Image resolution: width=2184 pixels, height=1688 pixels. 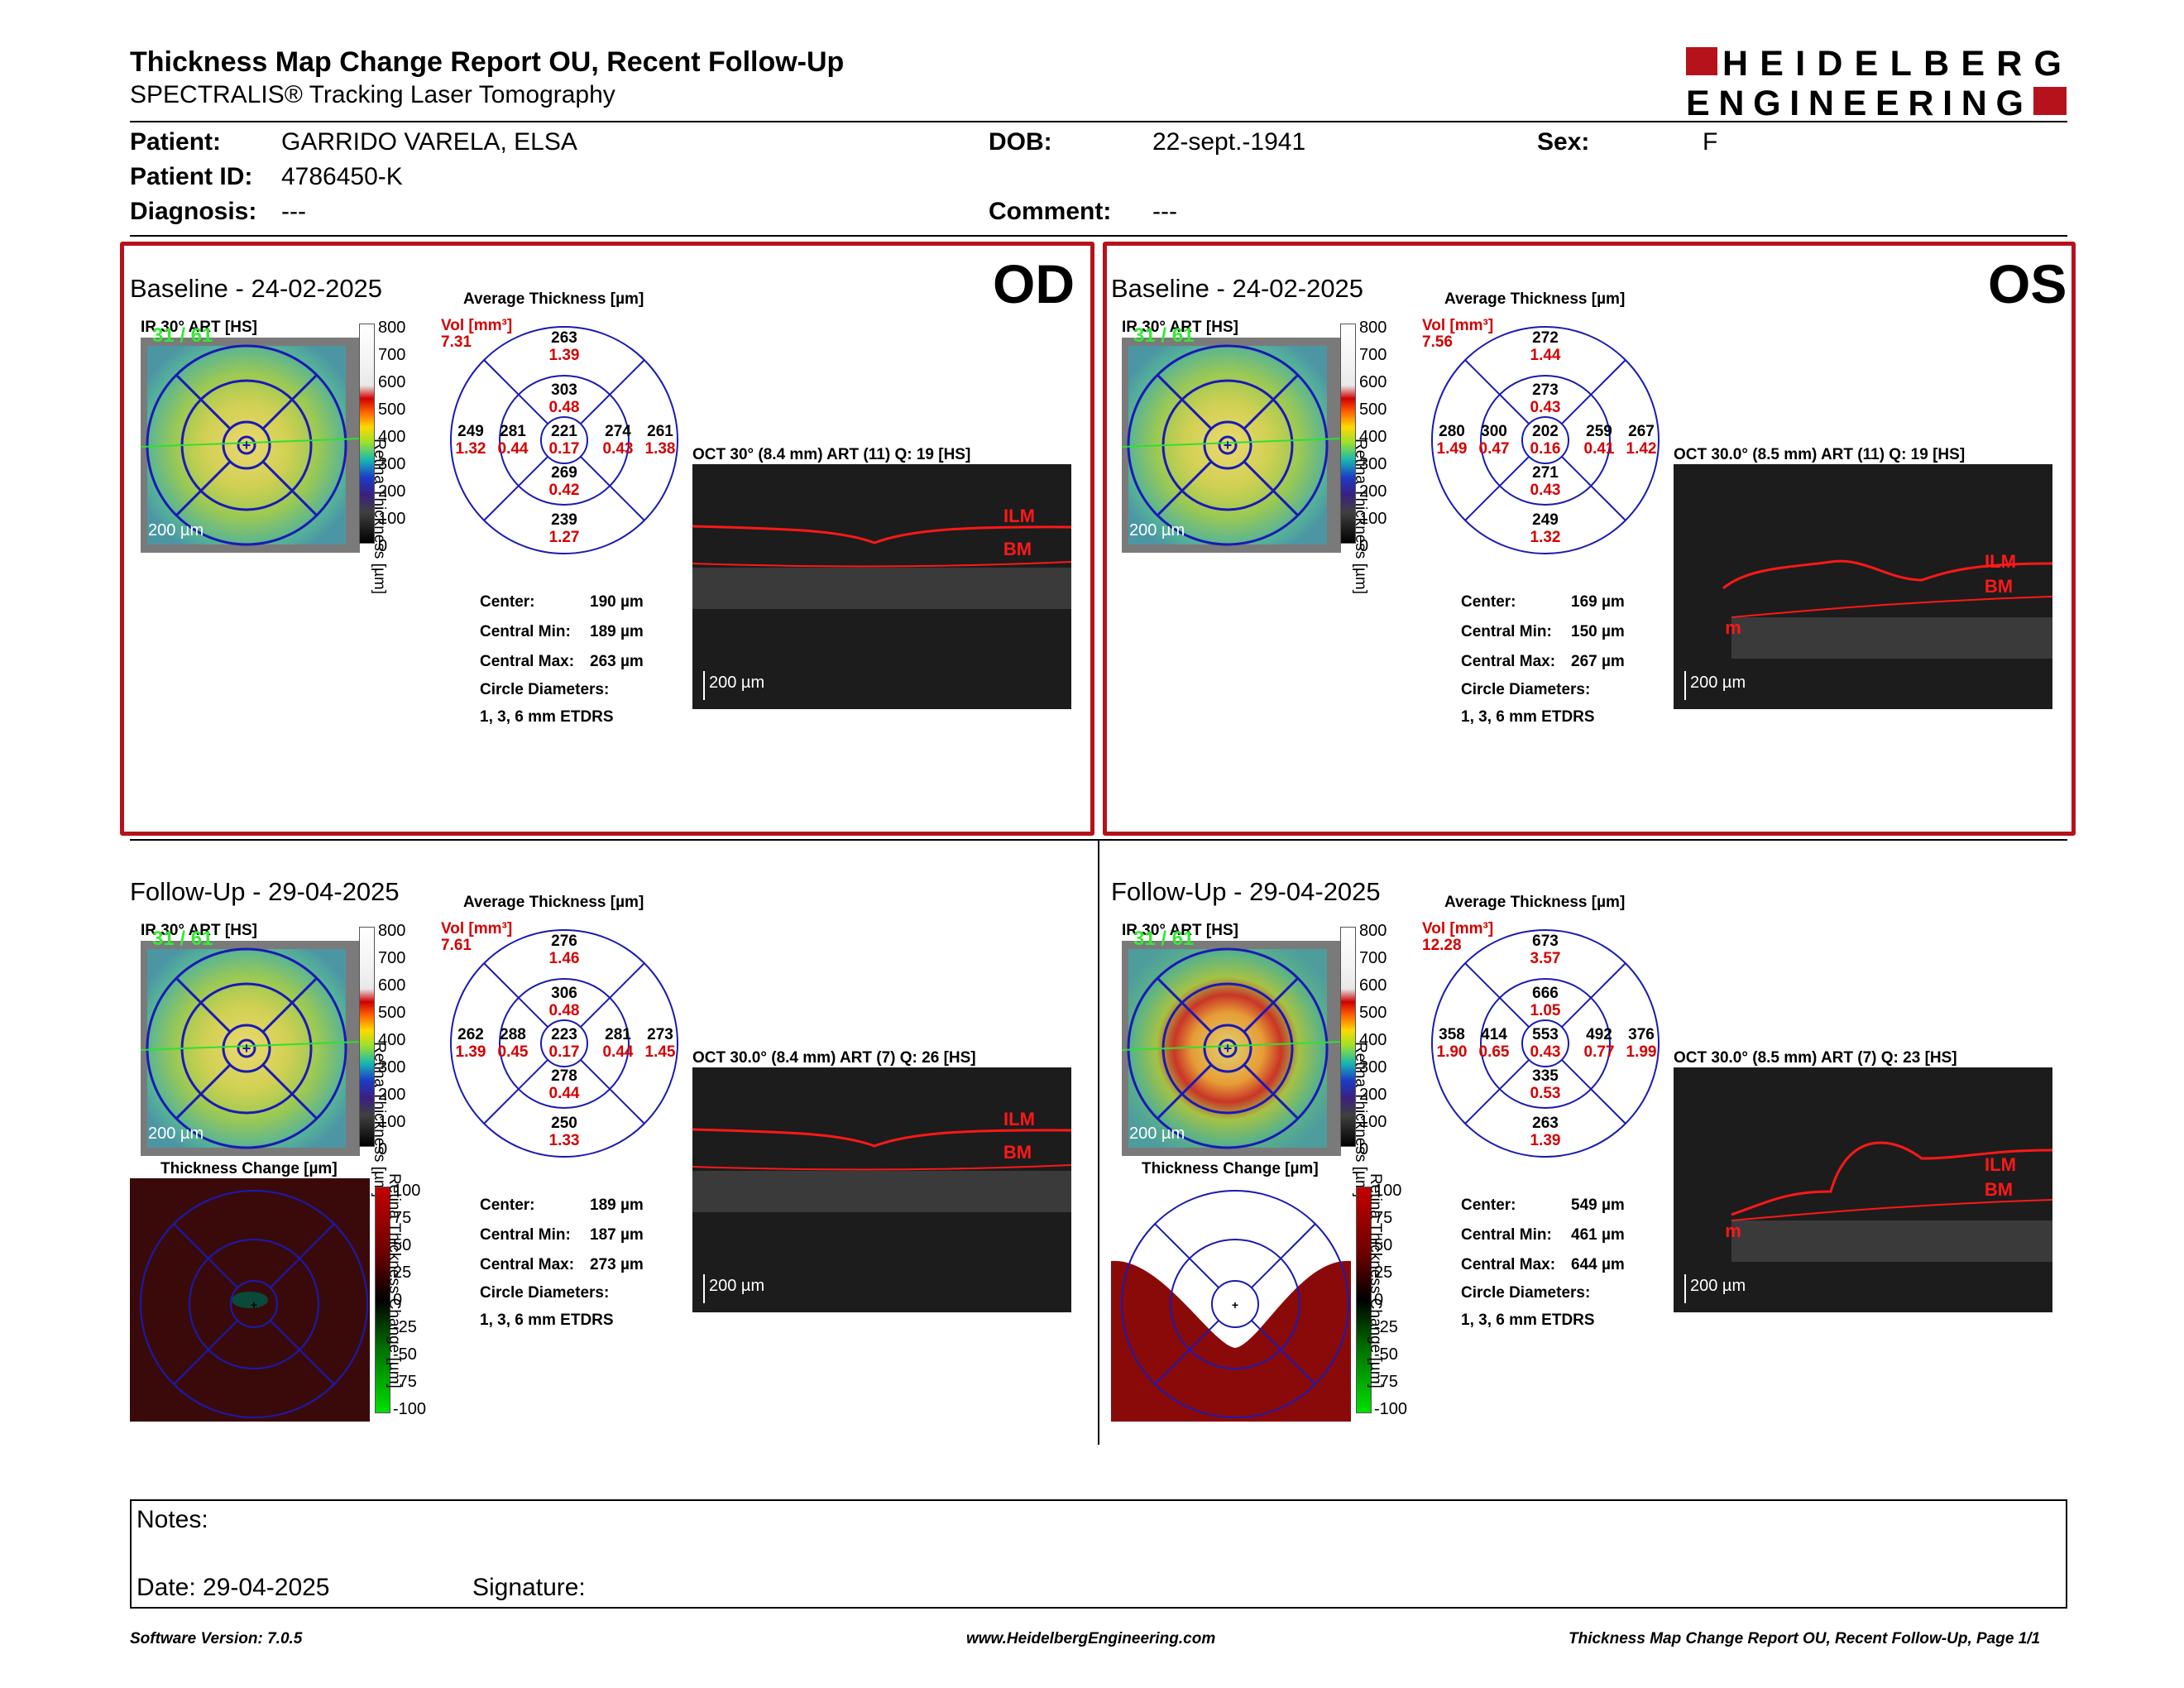 I want to click on eye-label: OS, so click(x=2027, y=283).